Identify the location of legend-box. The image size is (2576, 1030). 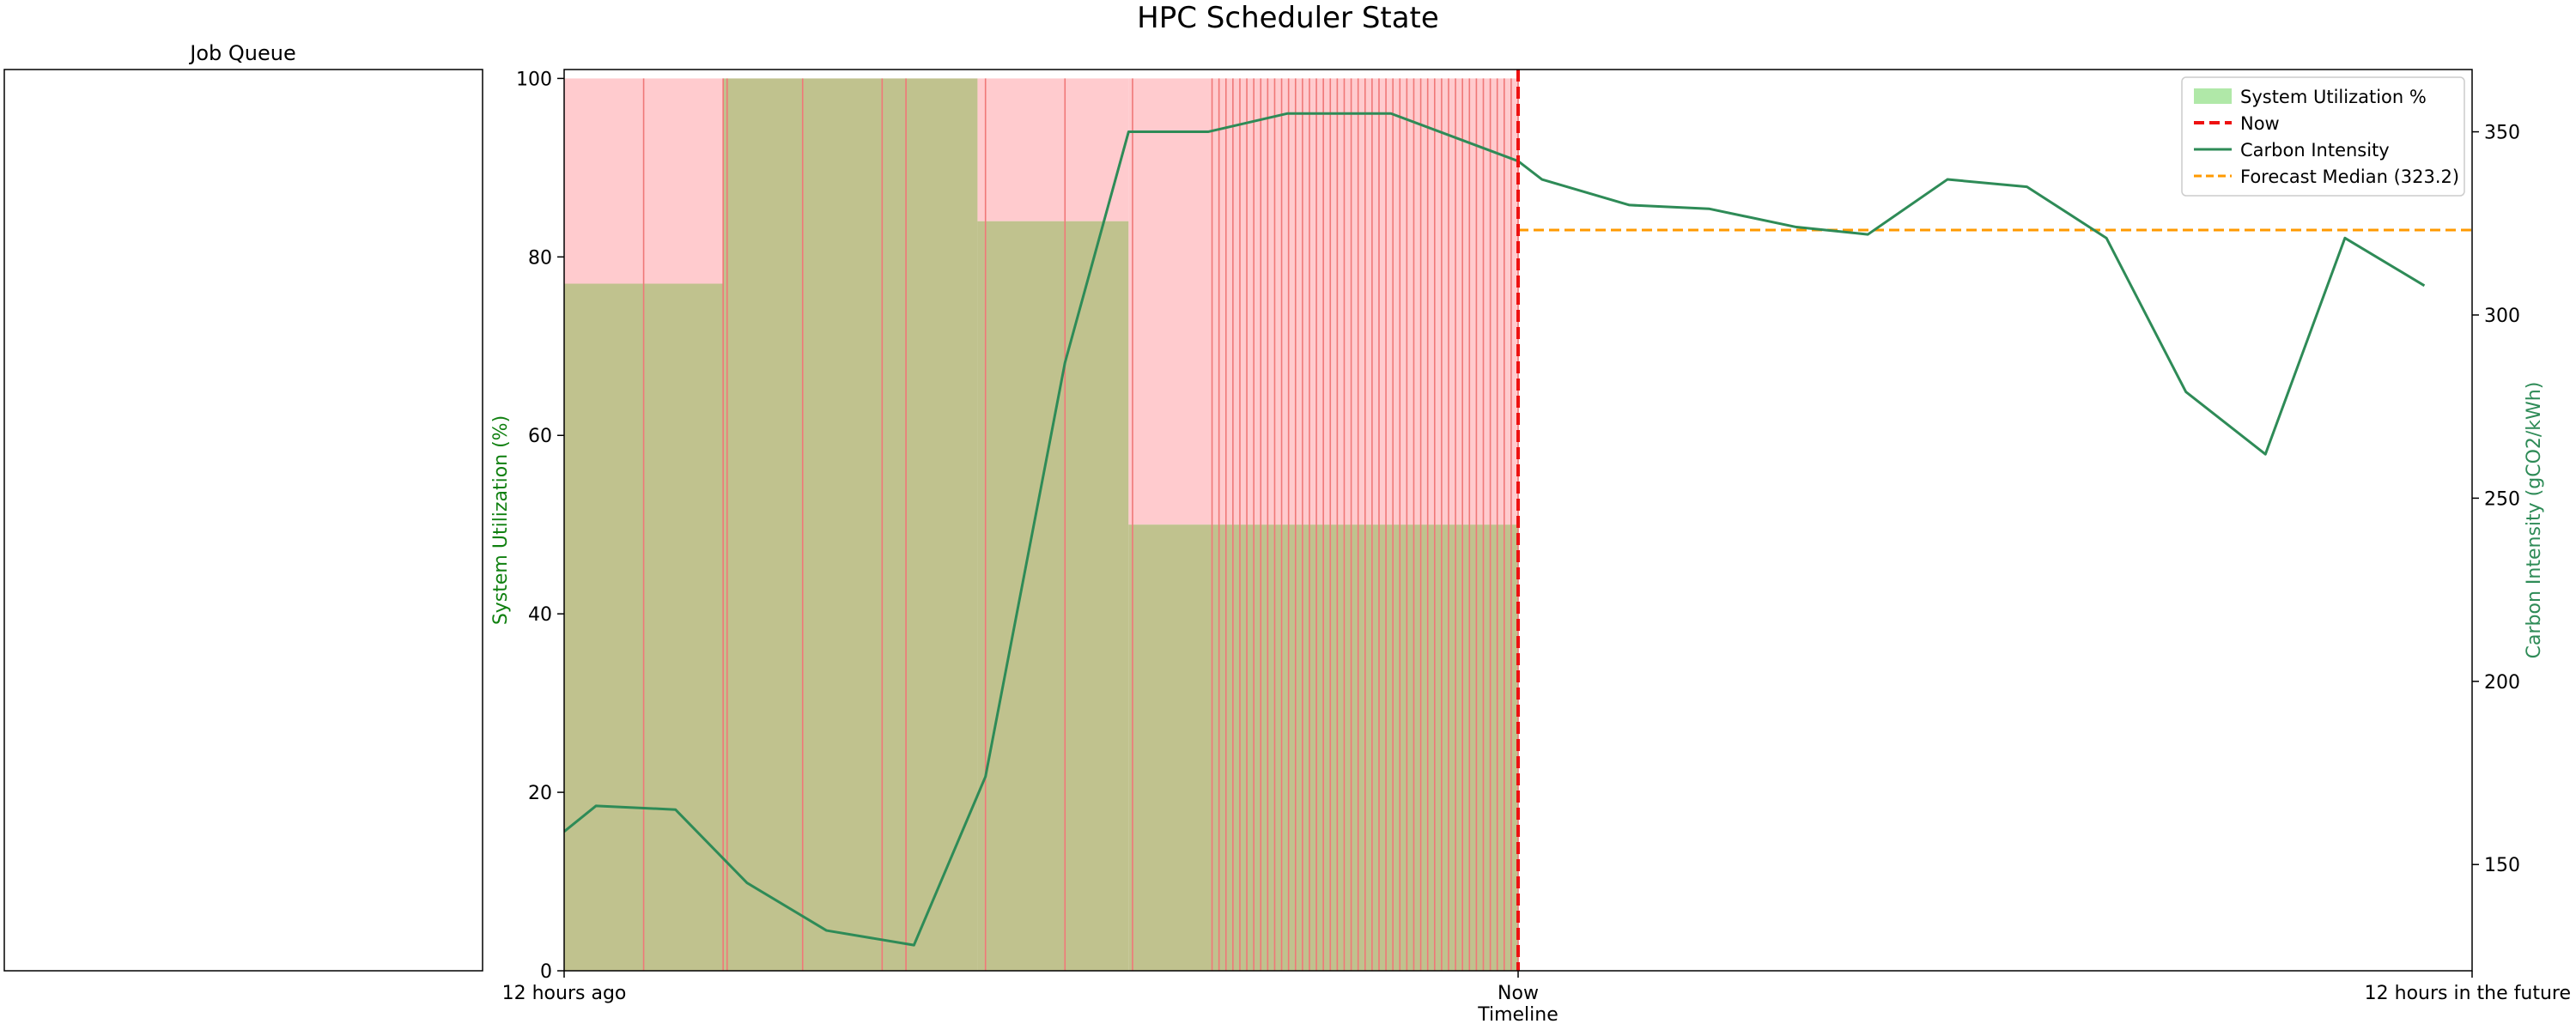
(2323, 136).